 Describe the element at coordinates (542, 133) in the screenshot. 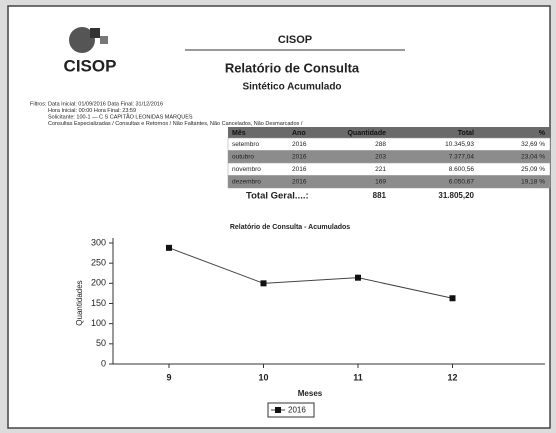

I see `column-header: %` at that location.